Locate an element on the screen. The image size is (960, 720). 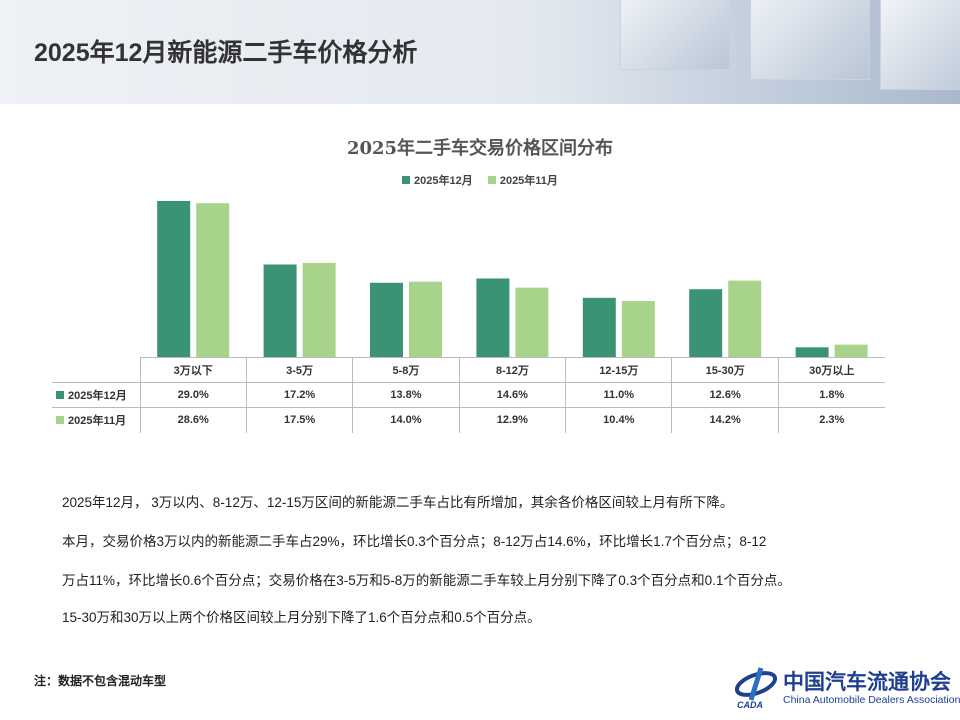
table-header-row: 3万以下 3-5万 5-8万 8-12万 12-15万 15-30万 30万以上 is located at coordinates (468, 370).